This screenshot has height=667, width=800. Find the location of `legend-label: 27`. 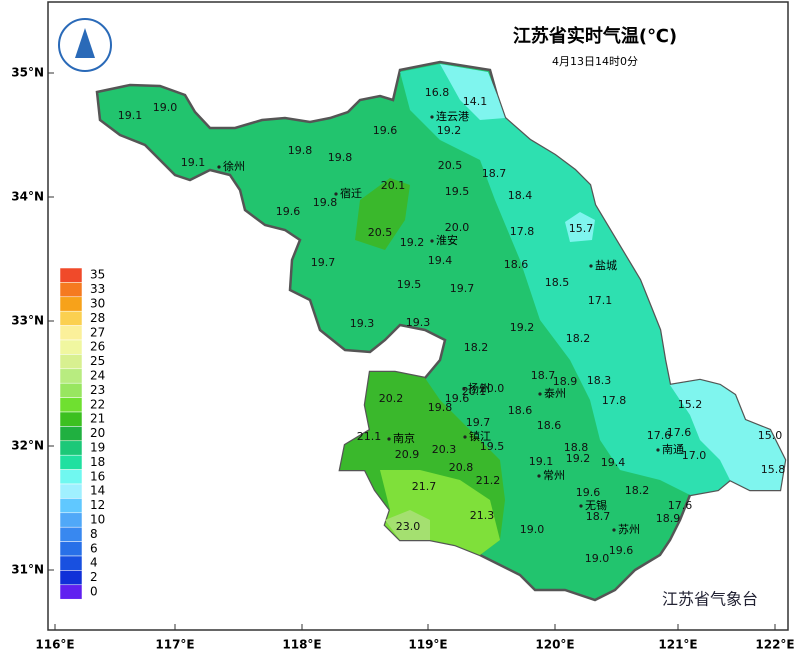

legend-label: 27 is located at coordinates (97, 332).